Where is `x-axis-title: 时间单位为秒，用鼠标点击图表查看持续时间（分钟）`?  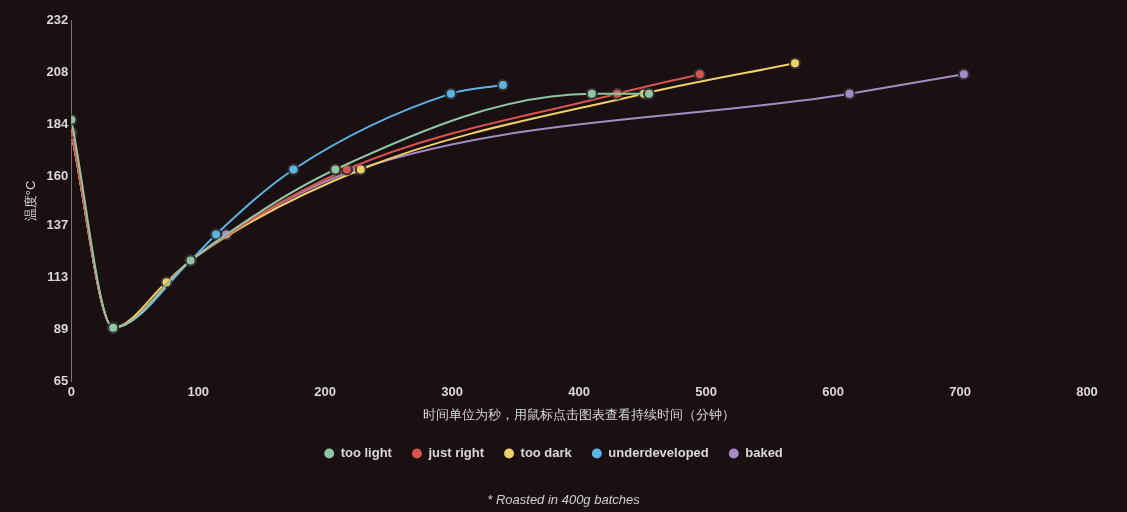
x-axis-title: 时间单位为秒，用鼠标点击图表查看持续时间（分钟） is located at coordinates (579, 414).